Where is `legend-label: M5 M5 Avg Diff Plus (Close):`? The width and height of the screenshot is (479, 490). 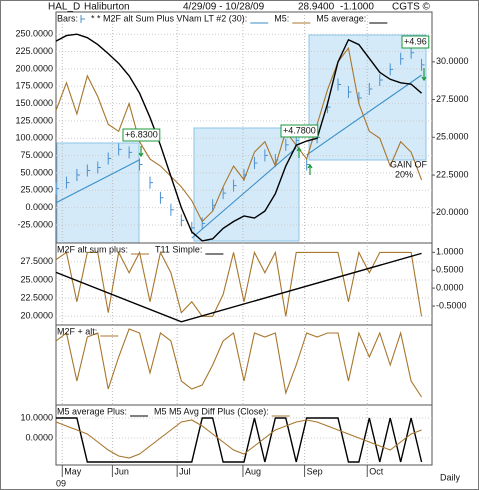
legend-label: M5 M5 Avg Diff Plus (Close): is located at coordinates (211, 411).